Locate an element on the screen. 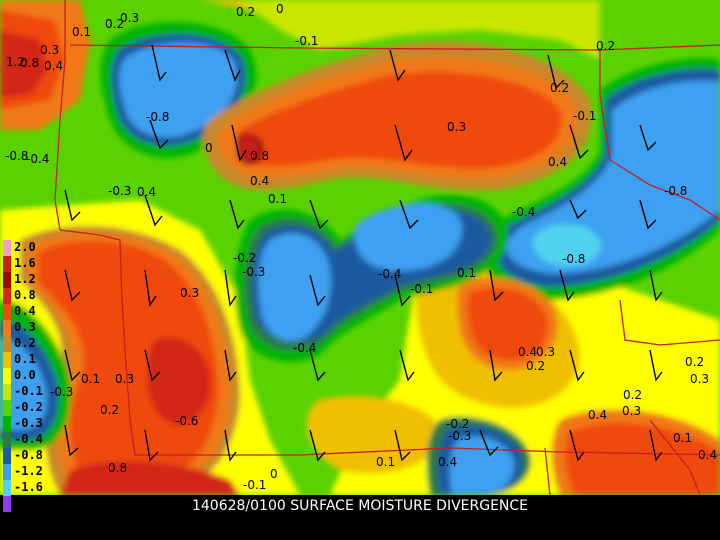 The width and height of the screenshot is (720, 540). legend-label: 2.0 is located at coordinates (25, 247).